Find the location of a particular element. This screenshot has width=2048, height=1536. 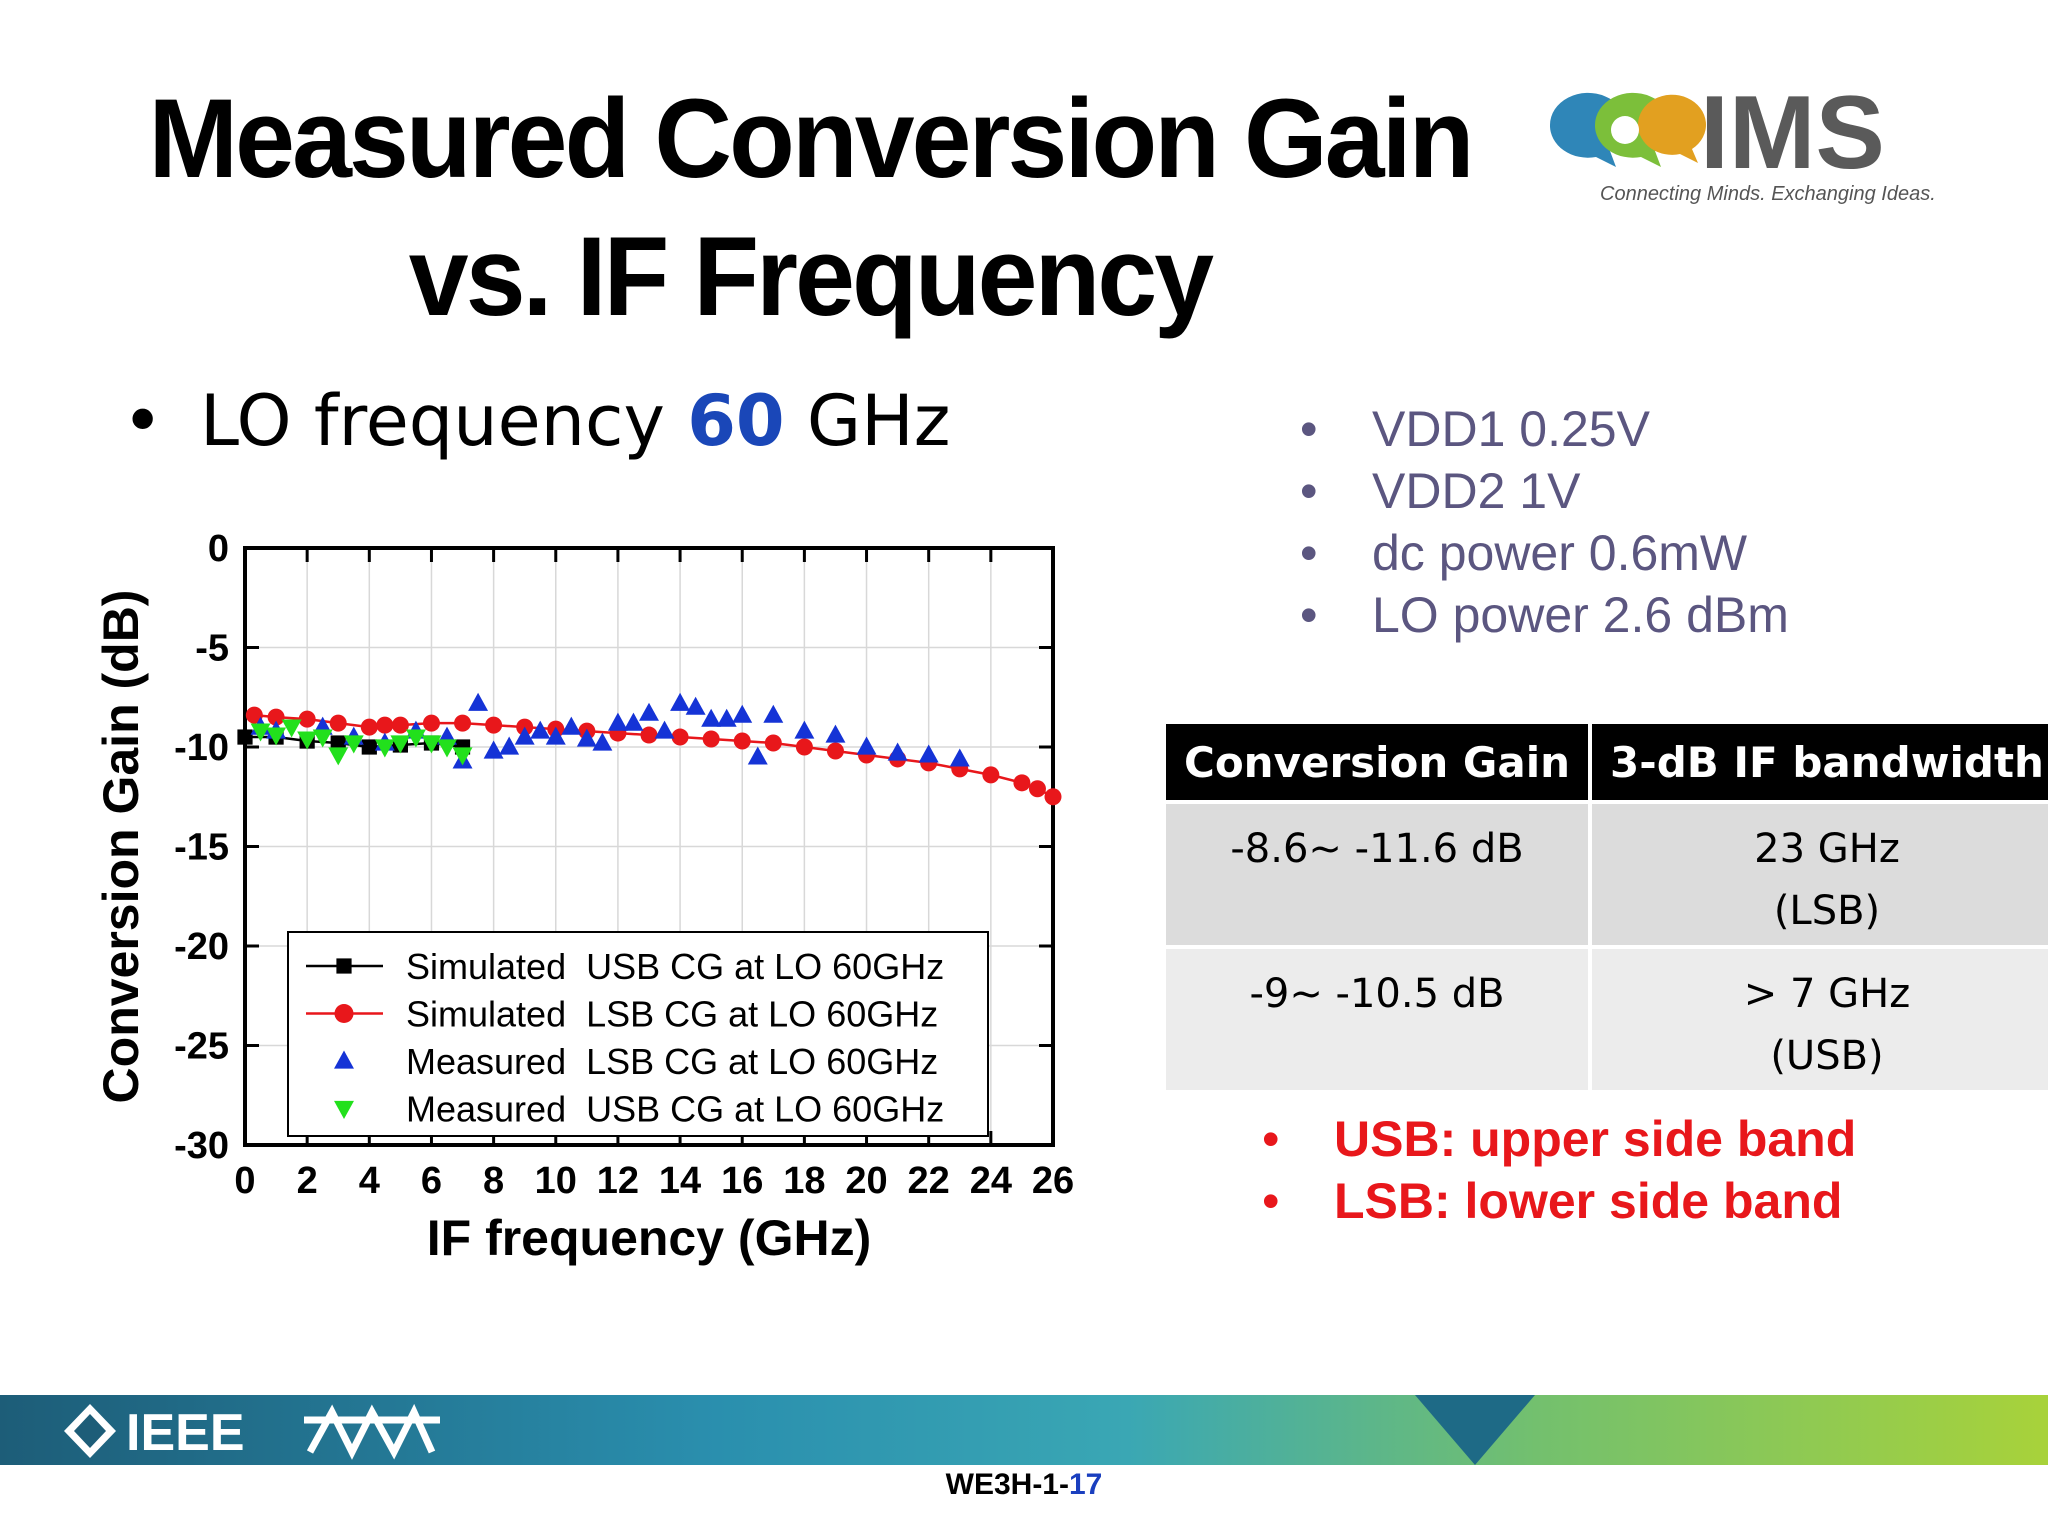

table-cell-bandwidth: > 7 GHz (USB) is located at coordinates (1820, 1019).